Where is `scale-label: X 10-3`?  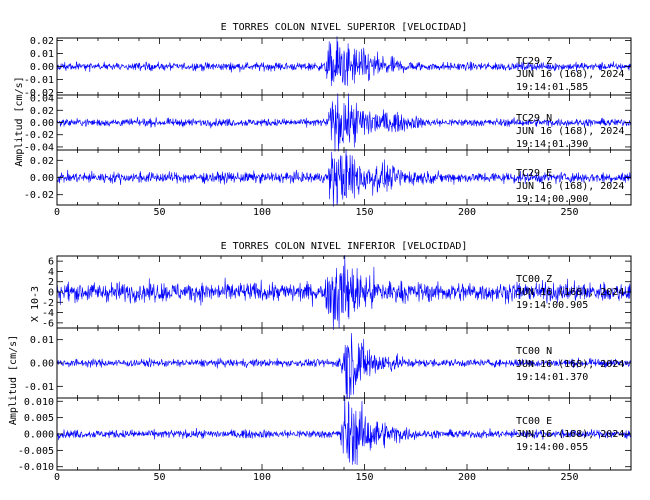 scale-label: X 10-3 is located at coordinates (35, 304).